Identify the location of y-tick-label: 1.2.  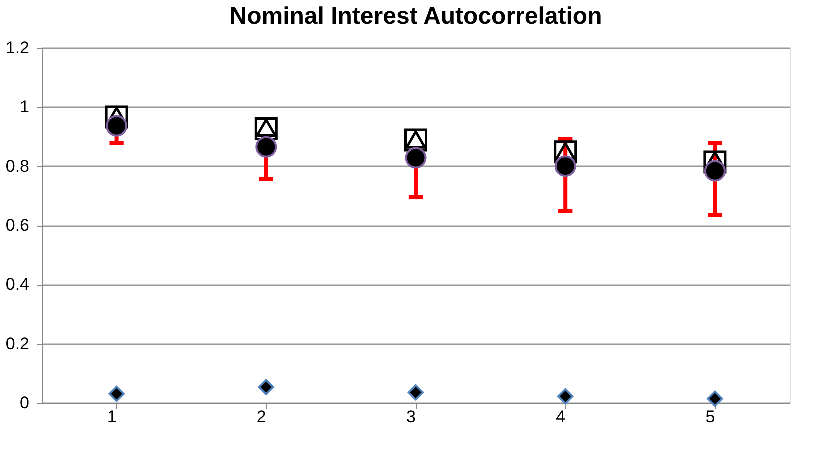
(18, 48).